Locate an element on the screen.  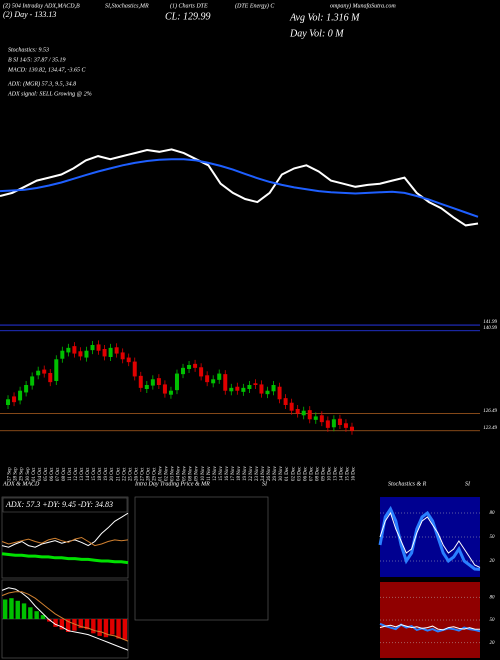
x-tick-label: 01 Nov is located at coordinates (161, 473).